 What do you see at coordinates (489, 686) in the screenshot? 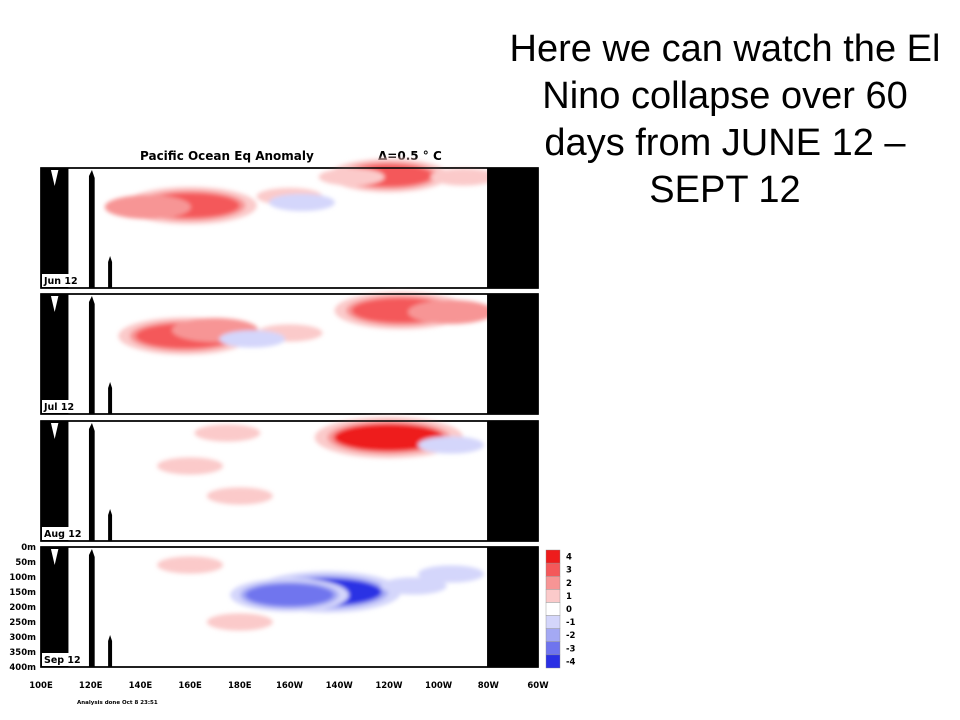
I see `longitude-tick-label: 80W` at bounding box center [489, 686].